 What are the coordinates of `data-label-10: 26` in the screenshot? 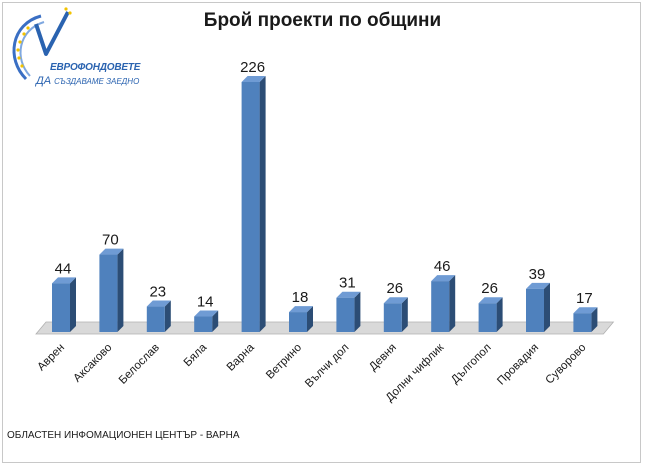 It's located at (489, 288).